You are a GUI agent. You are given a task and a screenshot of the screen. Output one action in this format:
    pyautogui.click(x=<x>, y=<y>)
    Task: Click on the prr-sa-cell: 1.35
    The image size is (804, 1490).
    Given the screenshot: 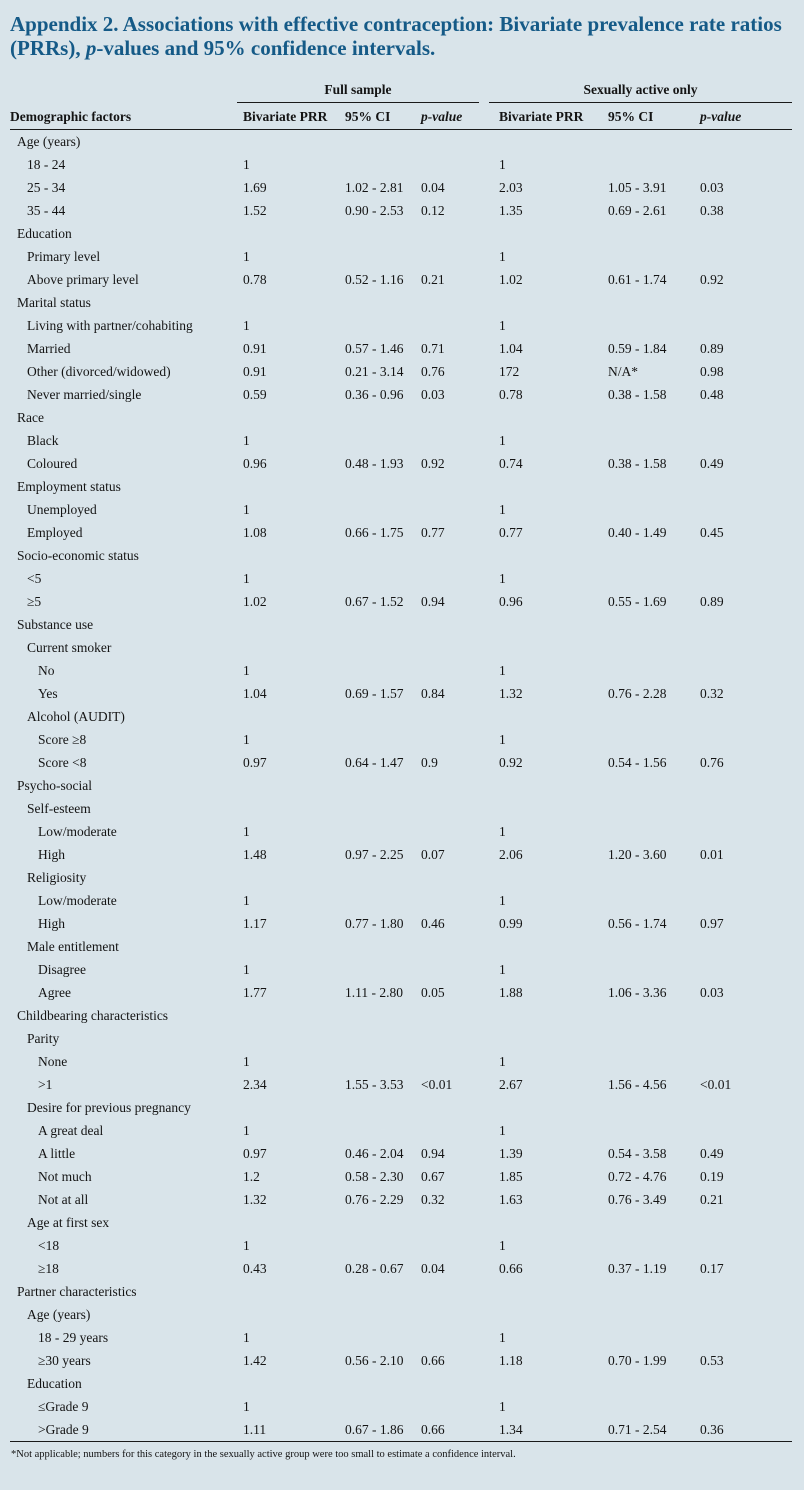 What is the action you would take?
    pyautogui.click(x=511, y=211)
    